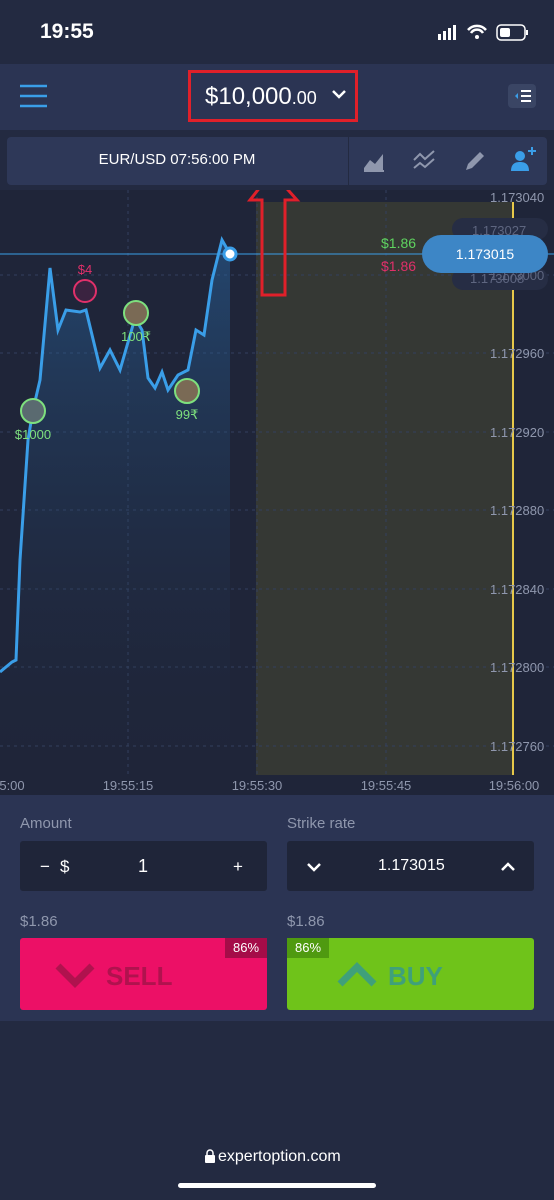  Describe the element at coordinates (238, 866) in the screenshot. I see `plus-button: +` at that location.